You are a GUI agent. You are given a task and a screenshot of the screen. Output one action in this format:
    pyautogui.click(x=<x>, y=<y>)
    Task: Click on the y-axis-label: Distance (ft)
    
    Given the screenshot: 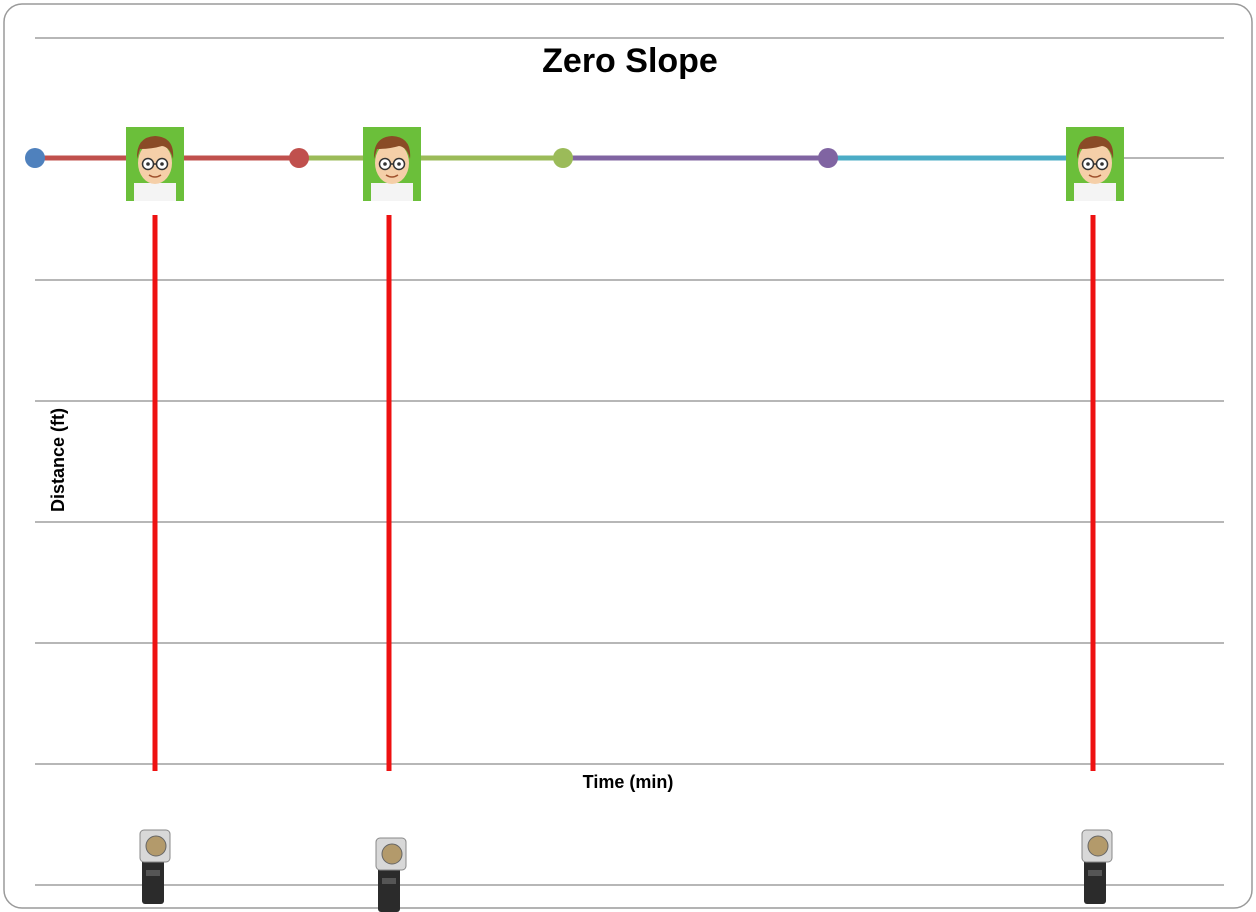 What is the action you would take?
    pyautogui.click(x=58, y=460)
    